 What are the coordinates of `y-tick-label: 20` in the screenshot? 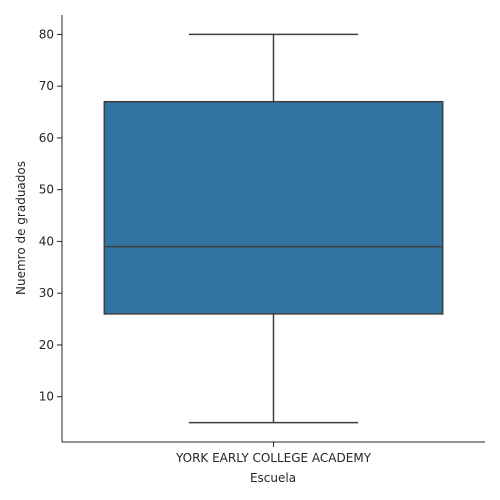 It's located at (46, 345).